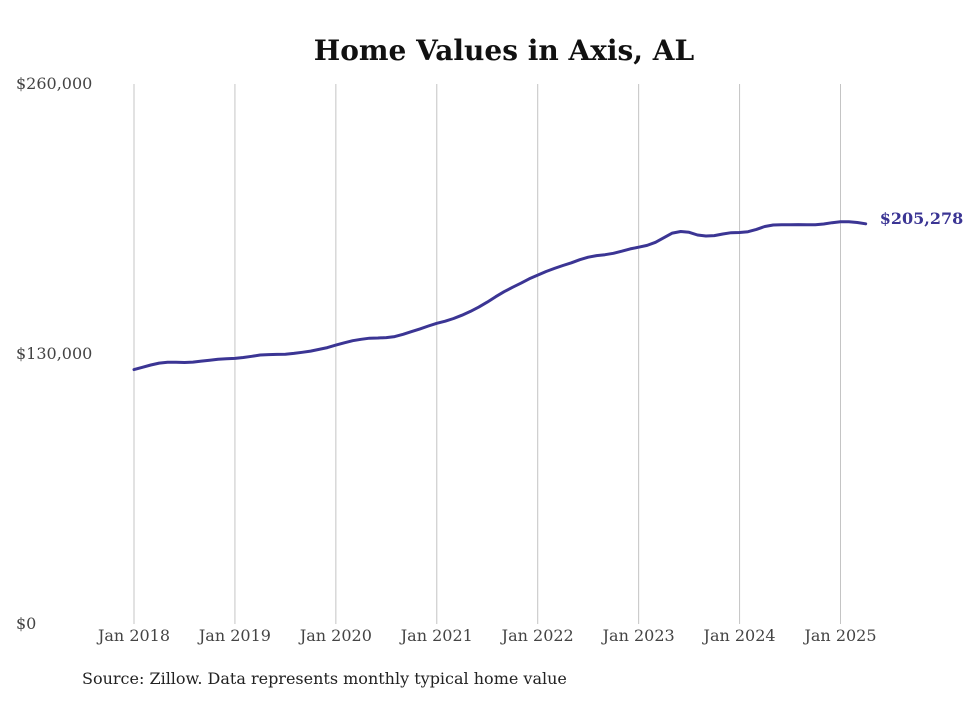  I want to click on x-tick-label: Jan 2023, so click(638, 635).